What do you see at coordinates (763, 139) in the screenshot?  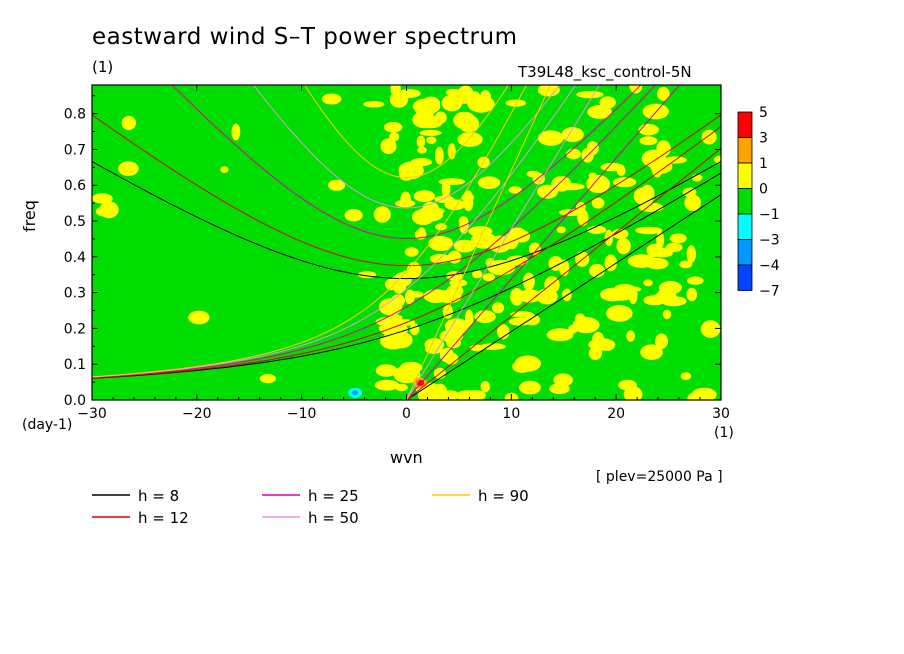 I see `colorbar-label: 3` at bounding box center [763, 139].